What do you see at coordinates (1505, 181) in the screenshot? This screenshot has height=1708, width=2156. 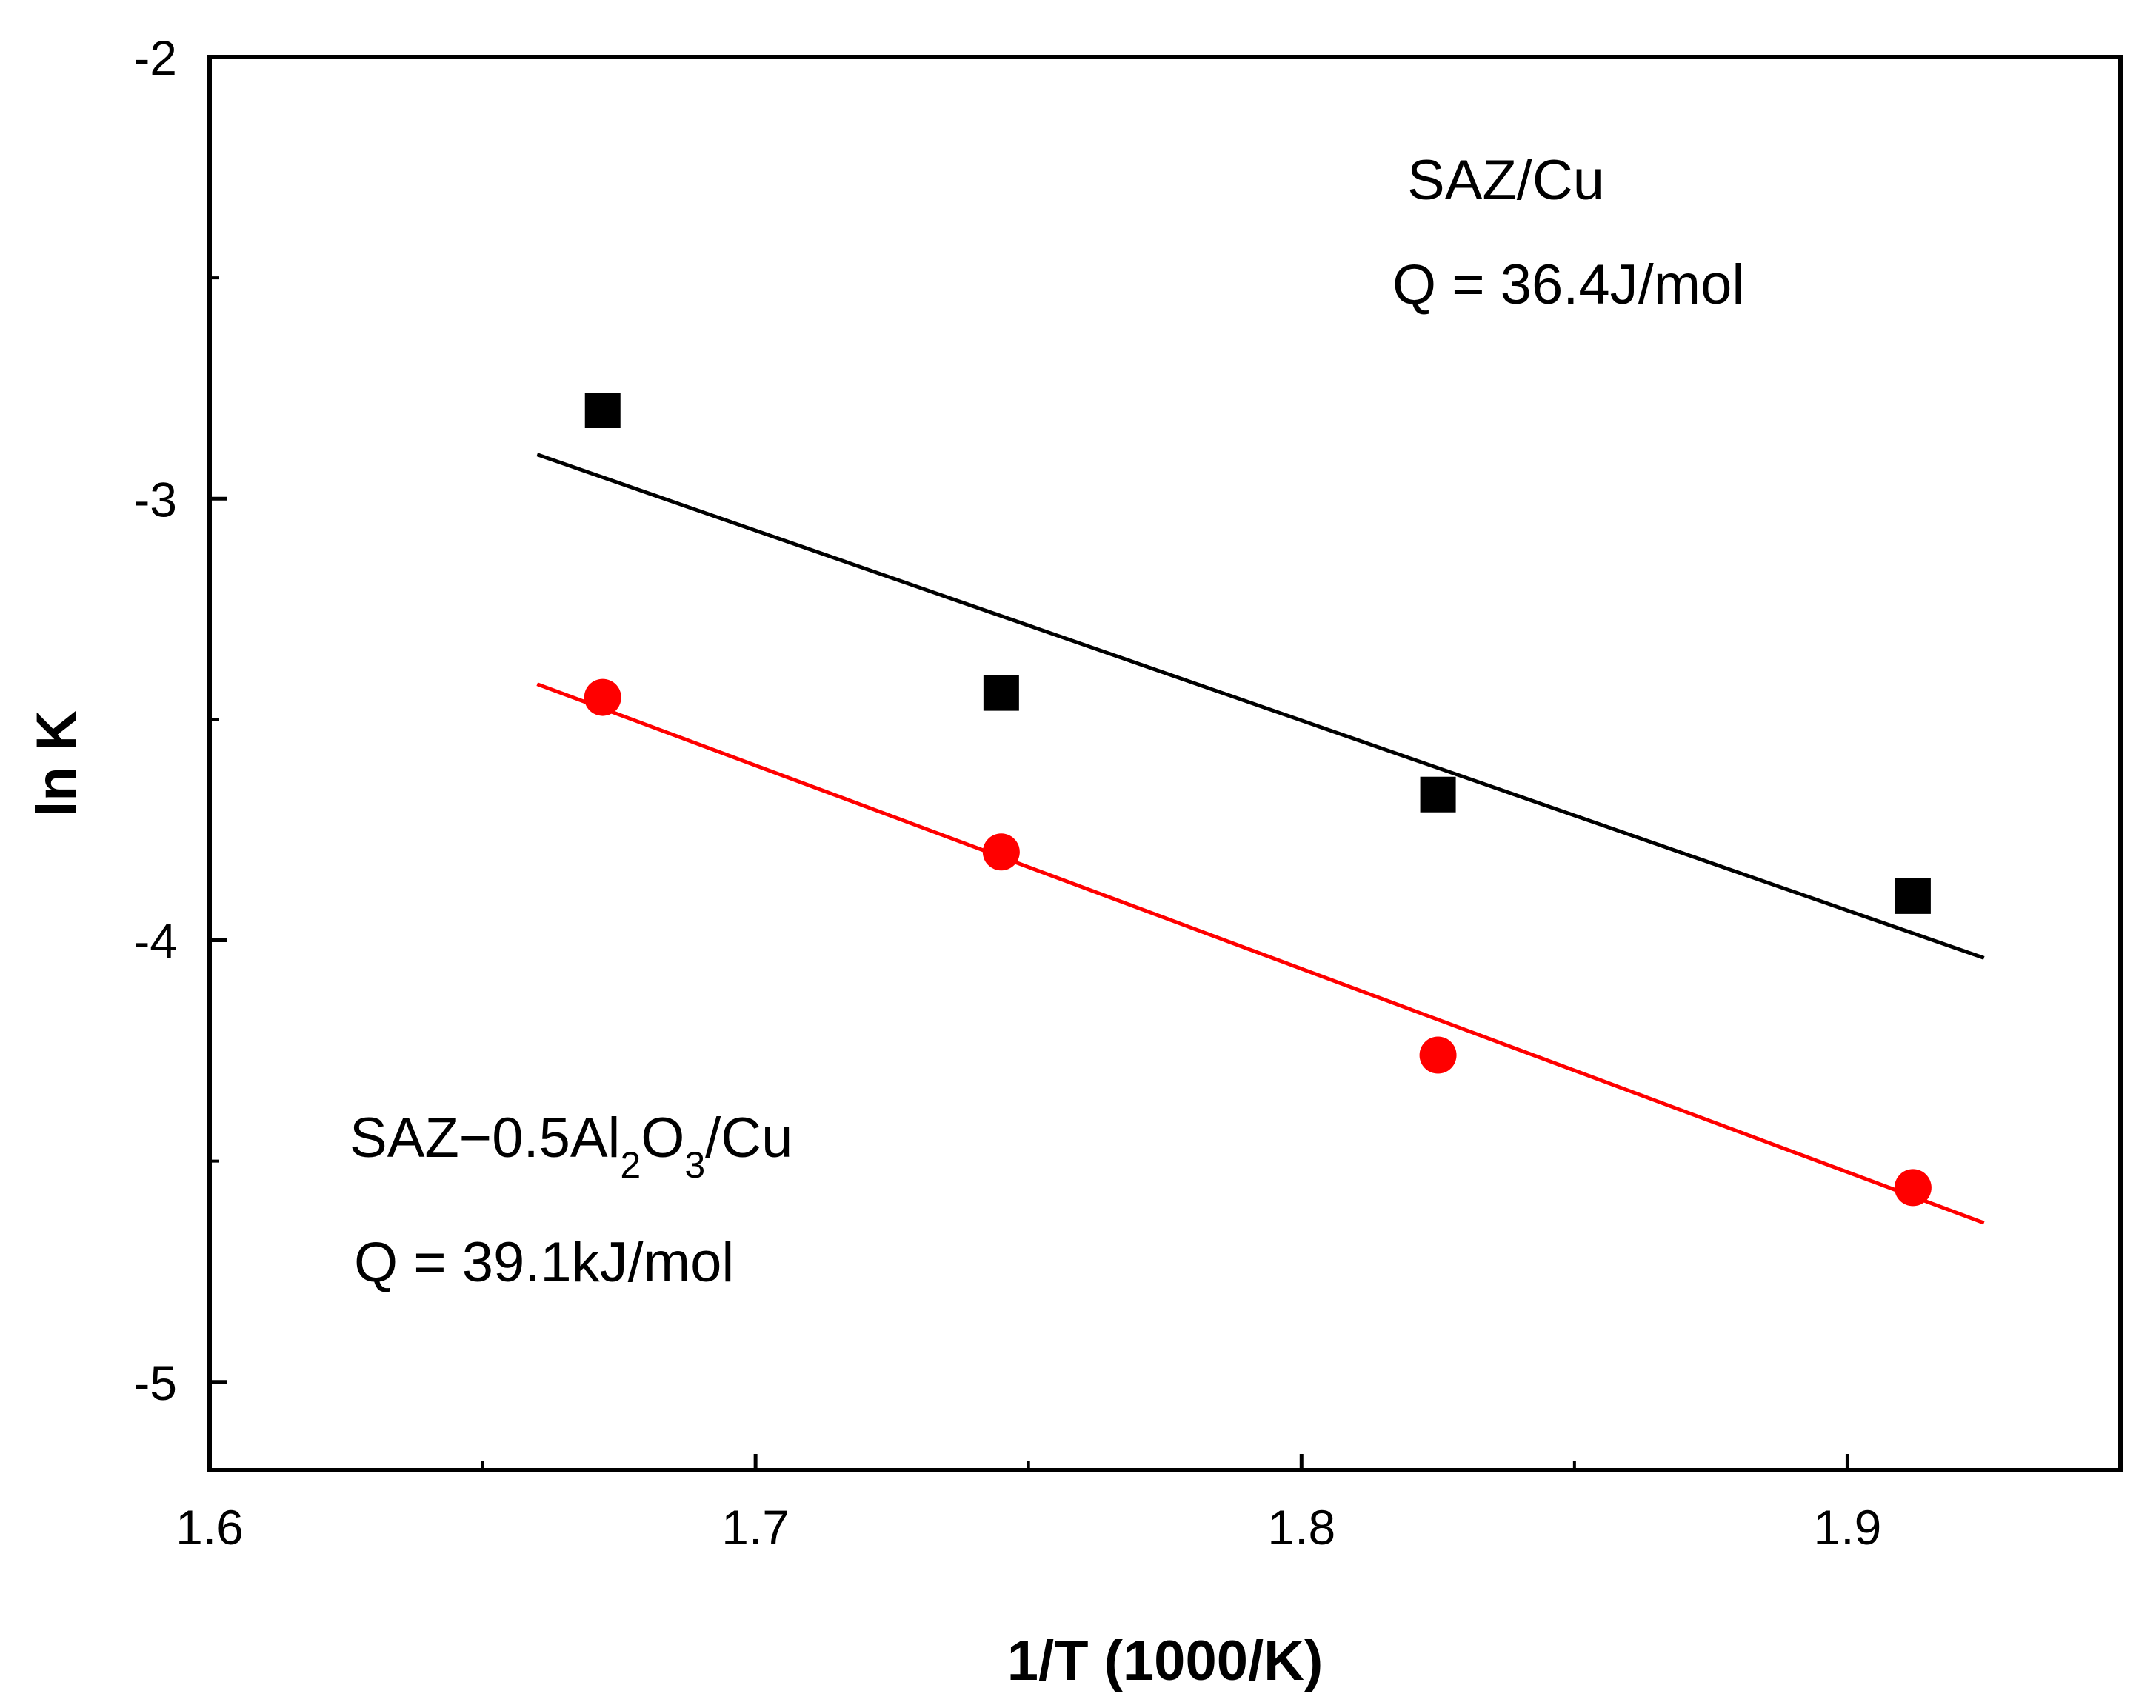 I see `annotation-saz-cu-name: SAZ/Cu` at bounding box center [1505, 181].